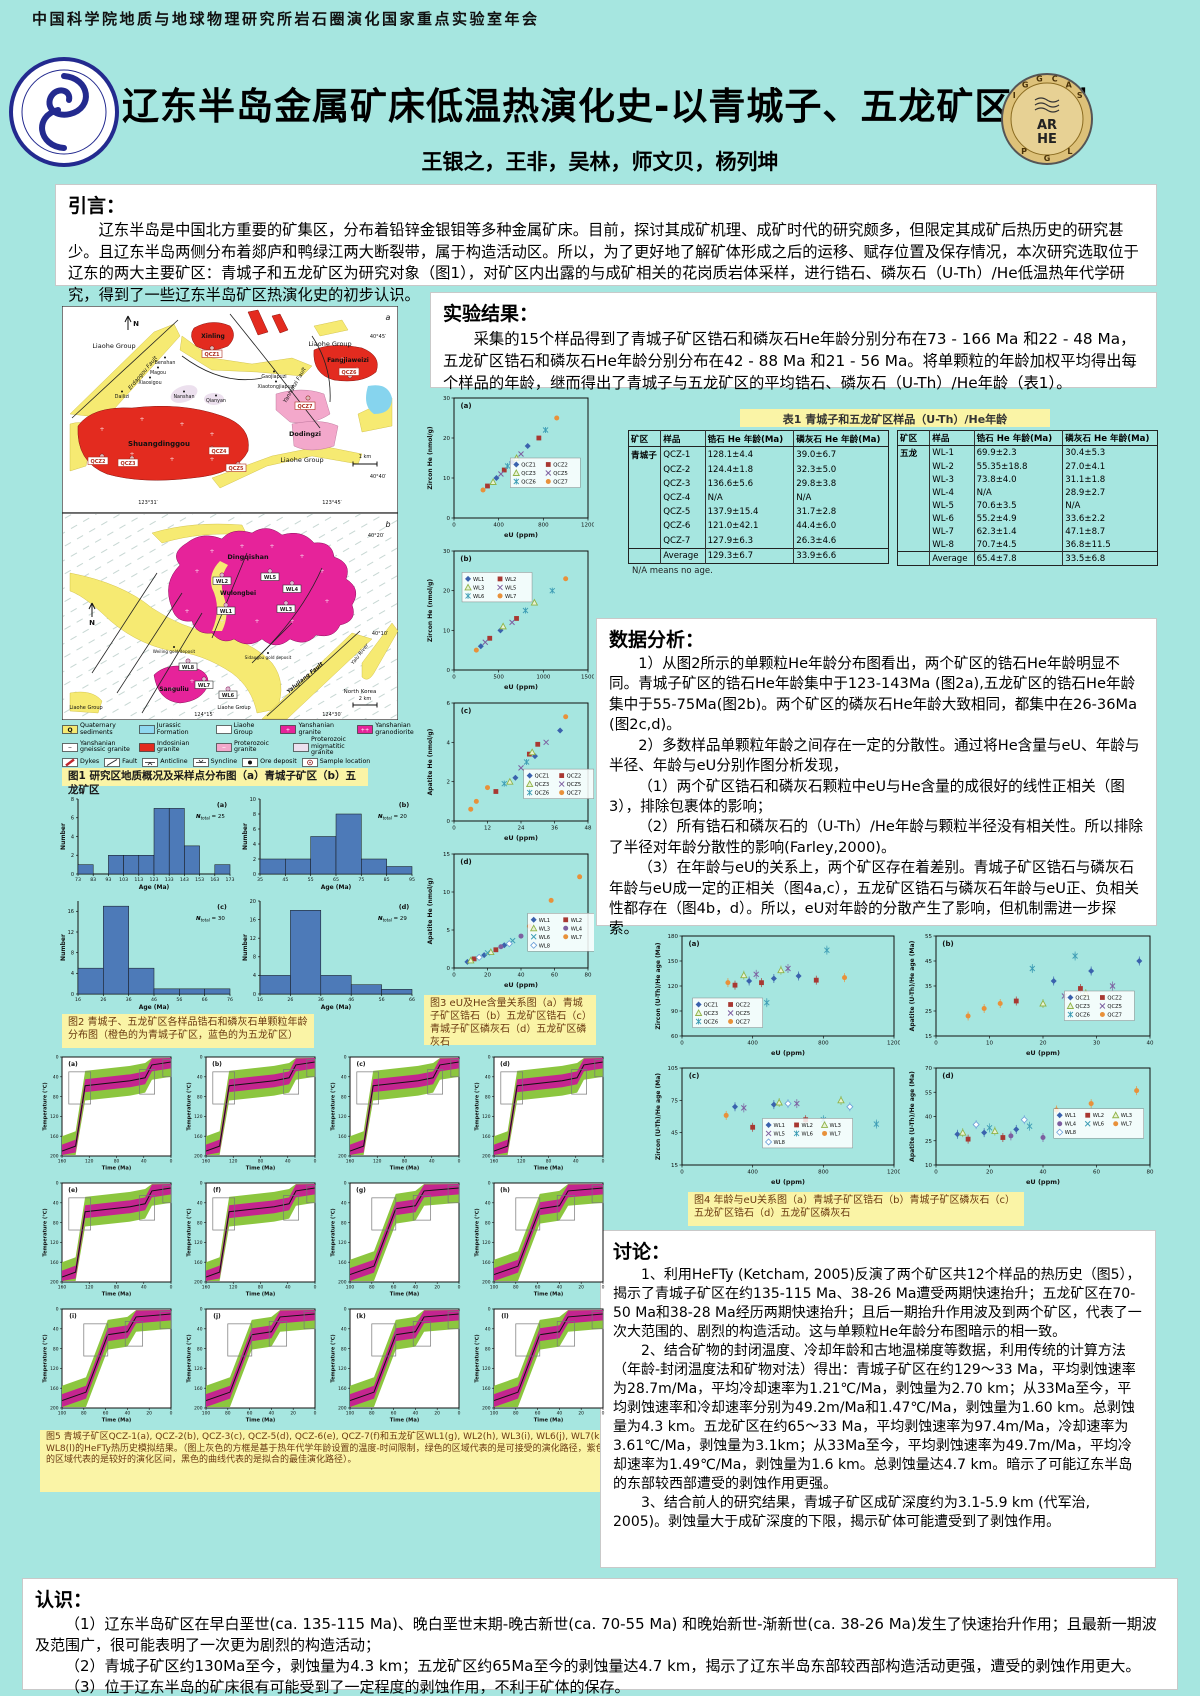  I want to click on svg-text: 83, so click(93, 880).